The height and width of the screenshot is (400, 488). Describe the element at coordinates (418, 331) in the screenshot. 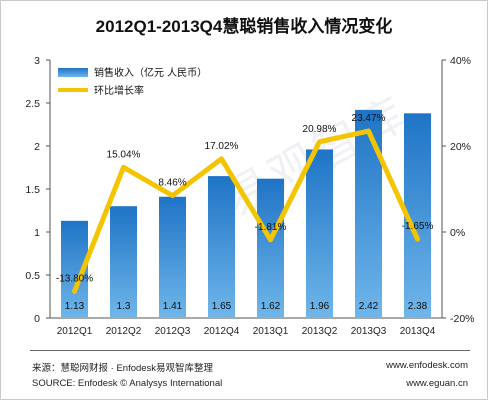

I see `x-tick-label: 2013Q4` at that location.